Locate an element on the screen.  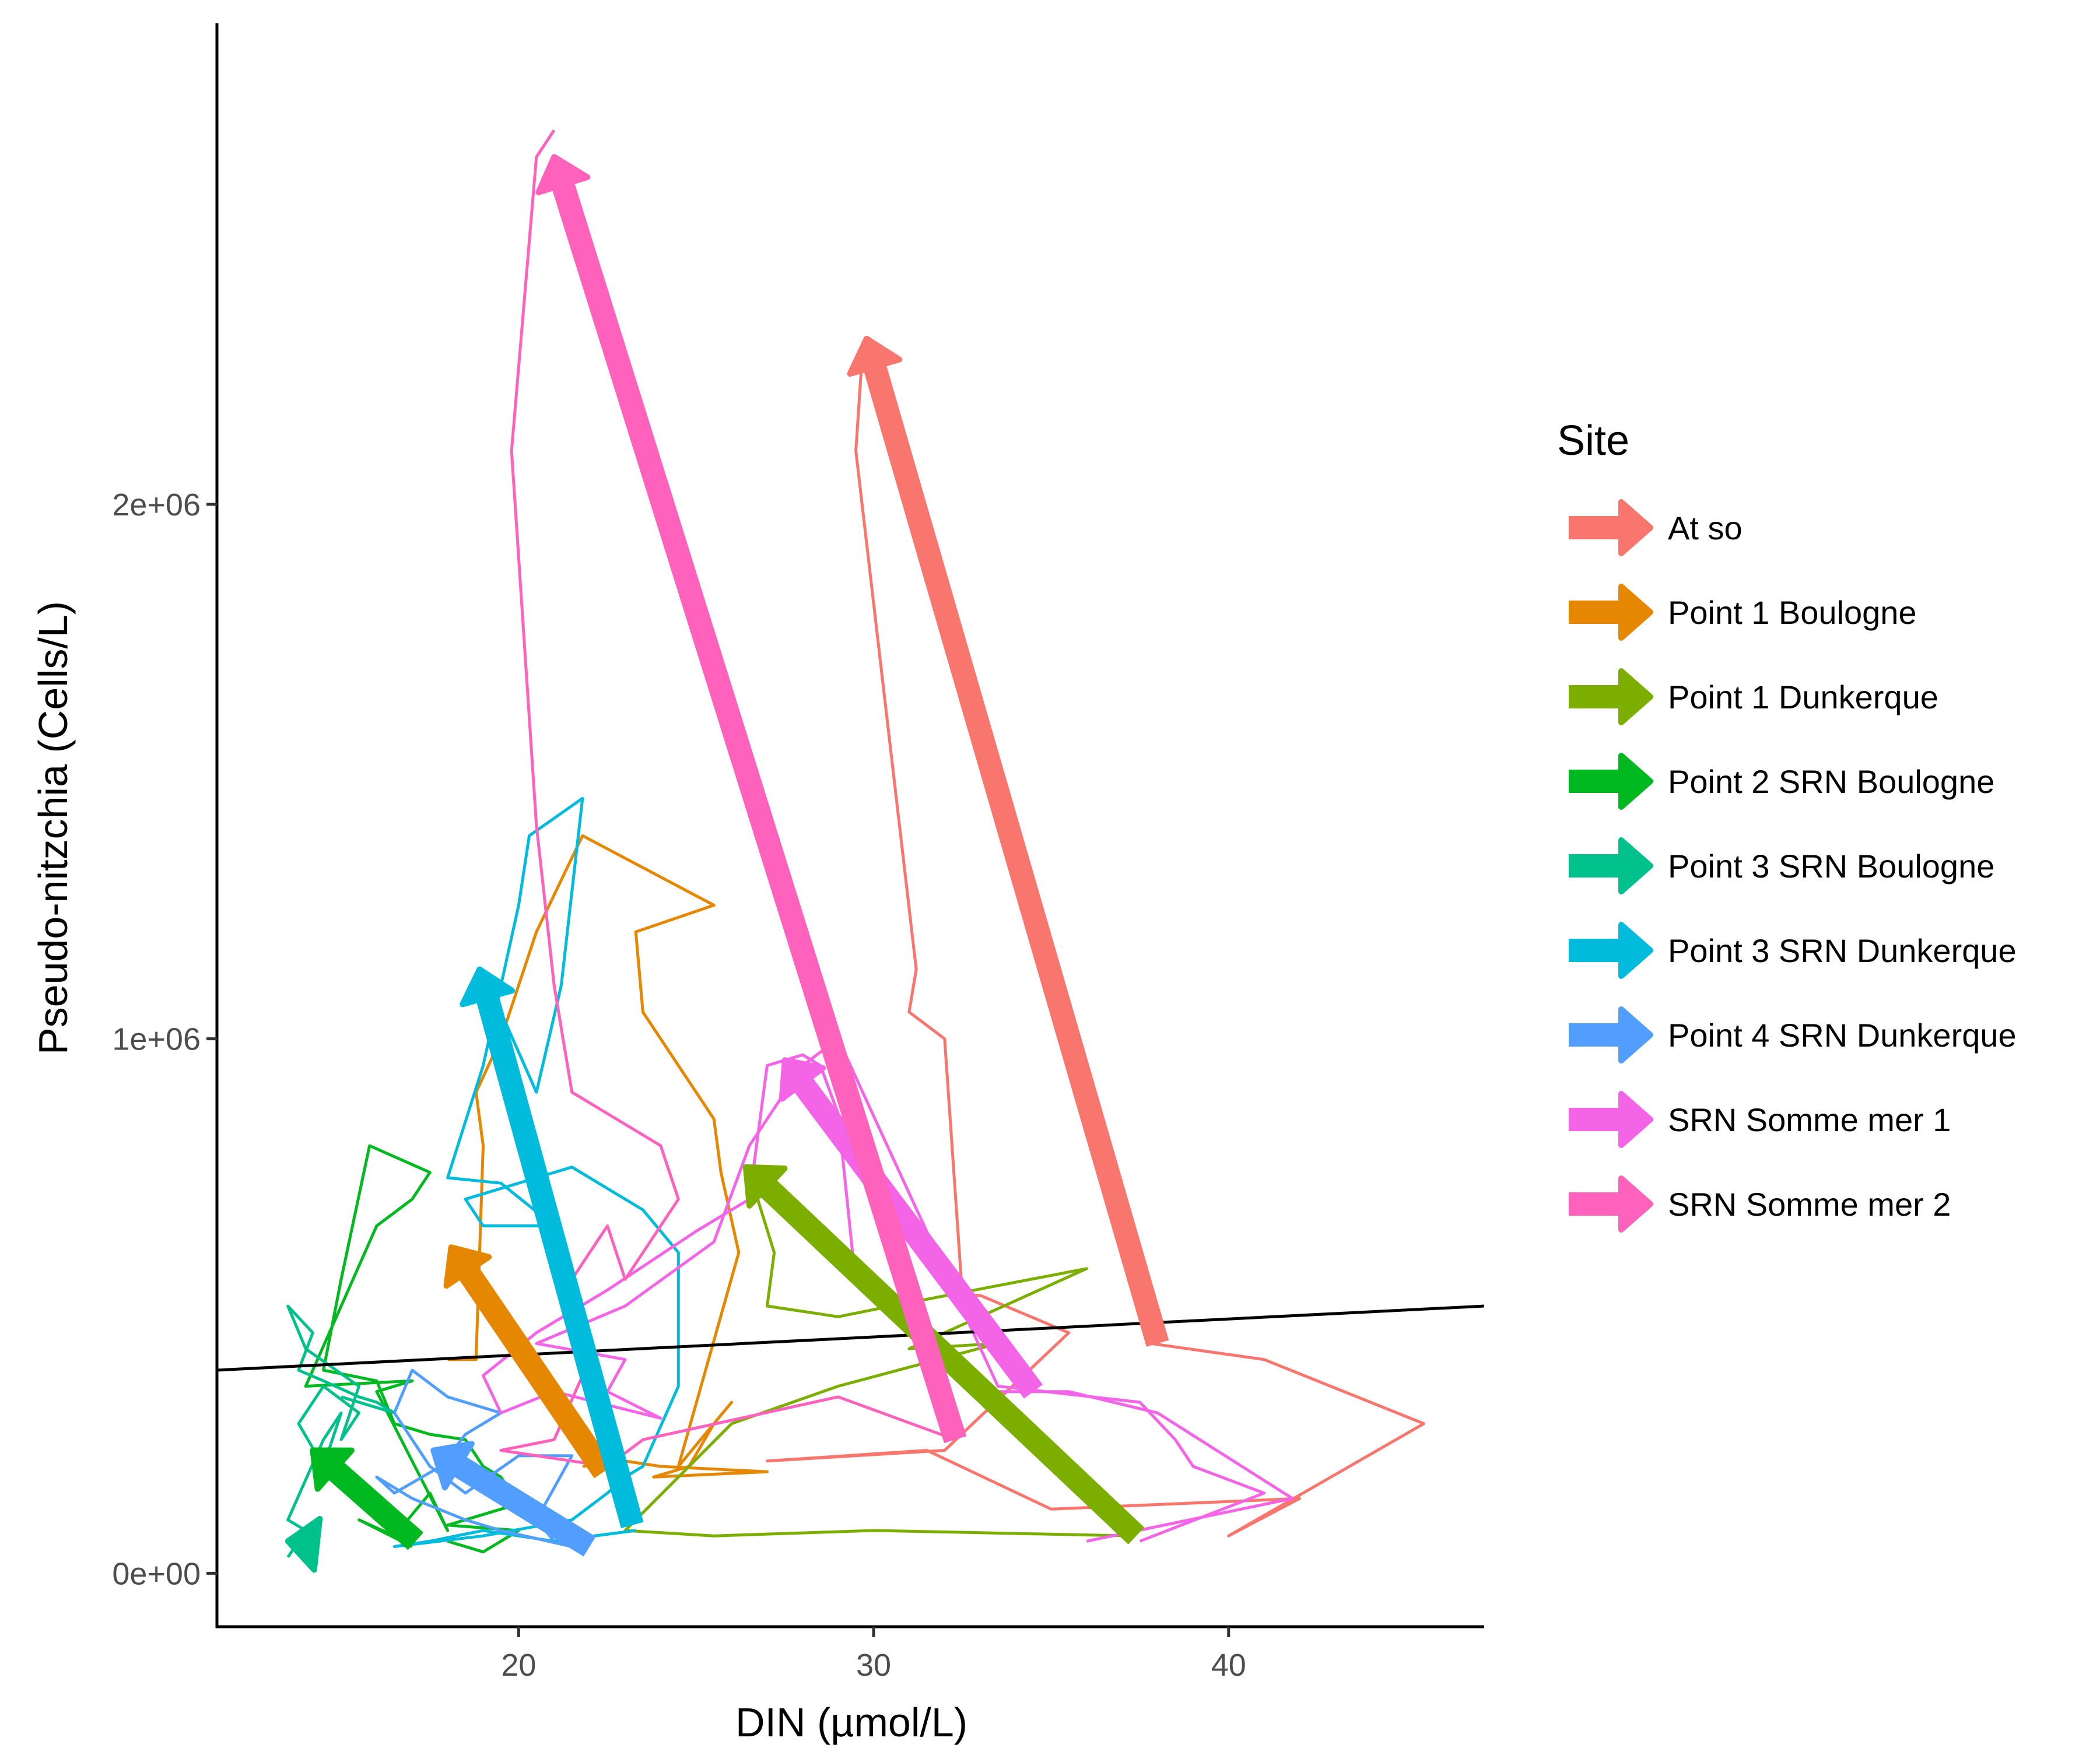
series-line-point-1-dunkerque is located at coordinates (878, 1355).